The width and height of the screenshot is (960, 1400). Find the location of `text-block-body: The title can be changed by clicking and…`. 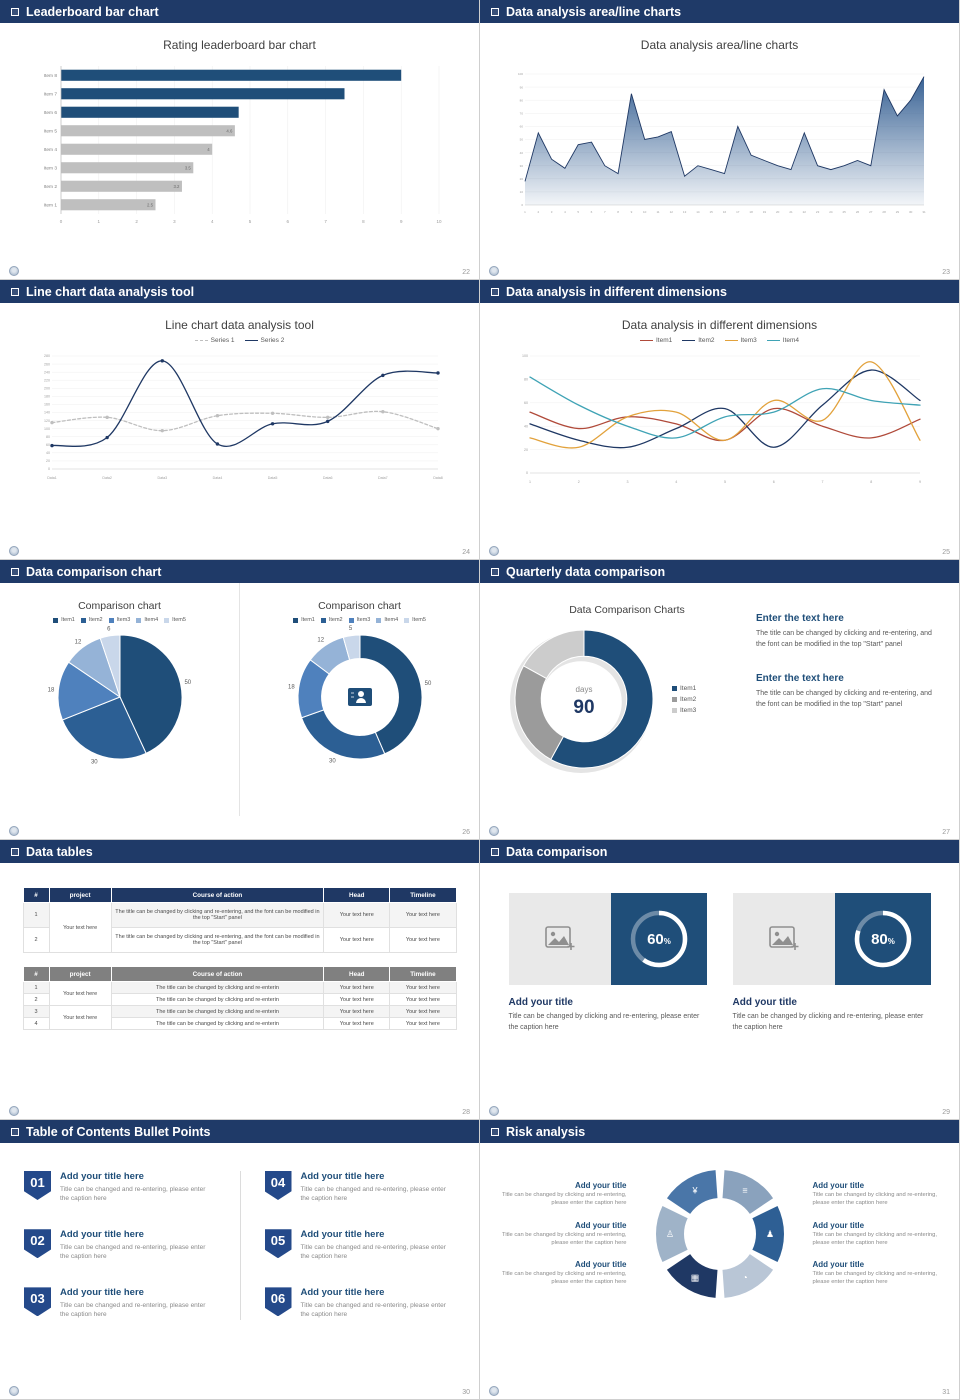

text-block-body: The title can be changed by clicking and… is located at coordinates (844, 698).